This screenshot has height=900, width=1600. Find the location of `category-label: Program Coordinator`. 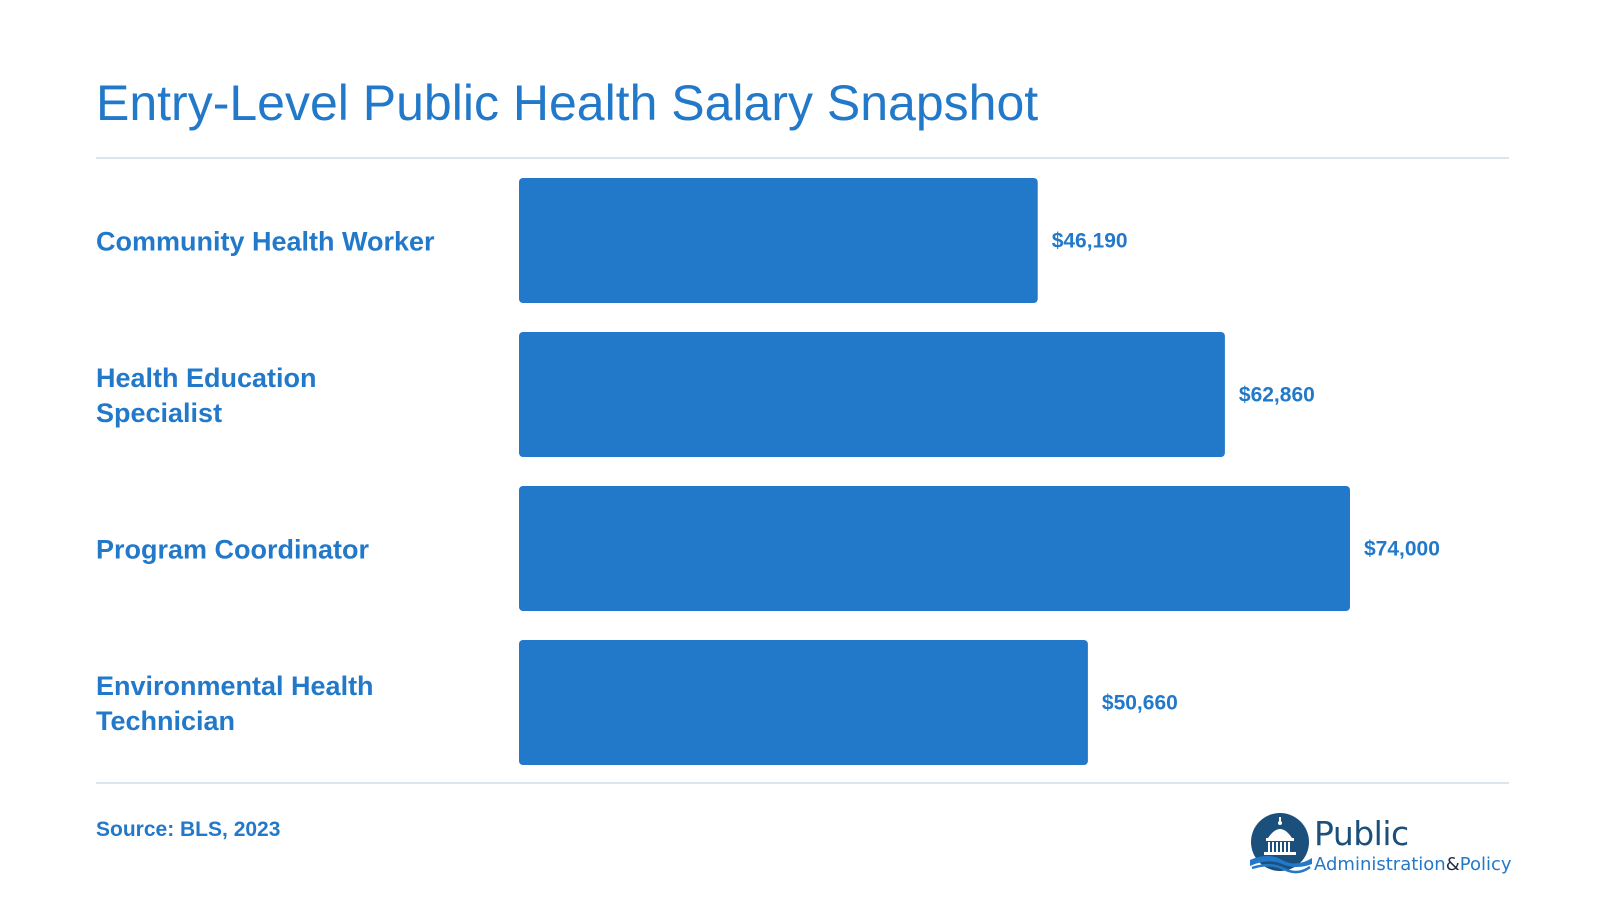

category-label: Program Coordinator is located at coordinates (233, 550).